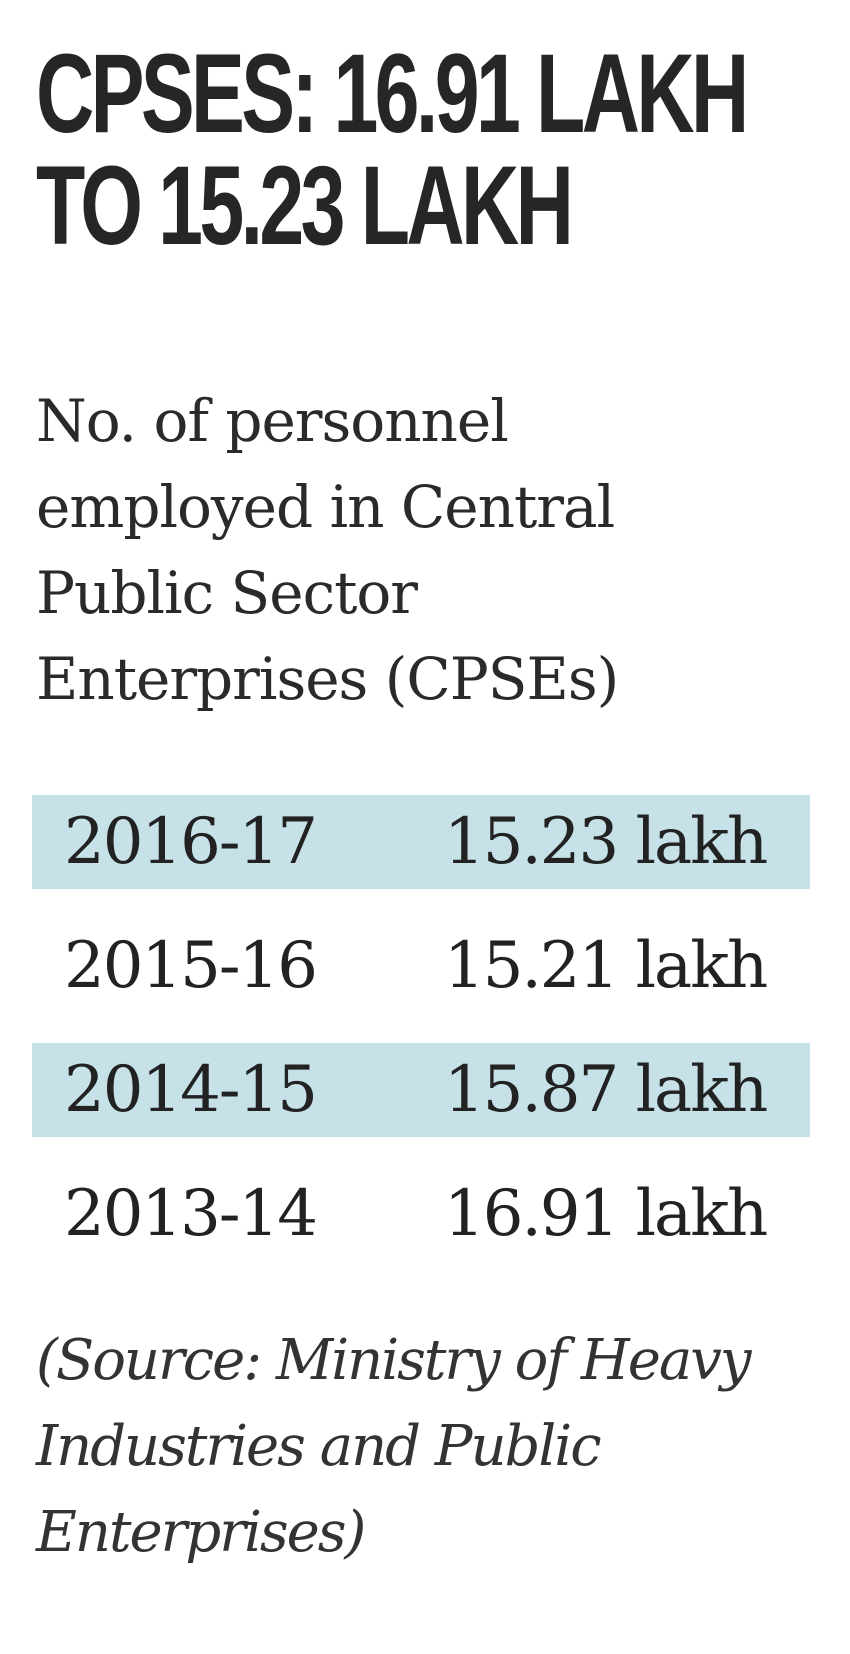 The width and height of the screenshot is (850, 1654). Describe the element at coordinates (426, 507) in the screenshot. I see `subtitle-line-2: employed in Central` at that location.